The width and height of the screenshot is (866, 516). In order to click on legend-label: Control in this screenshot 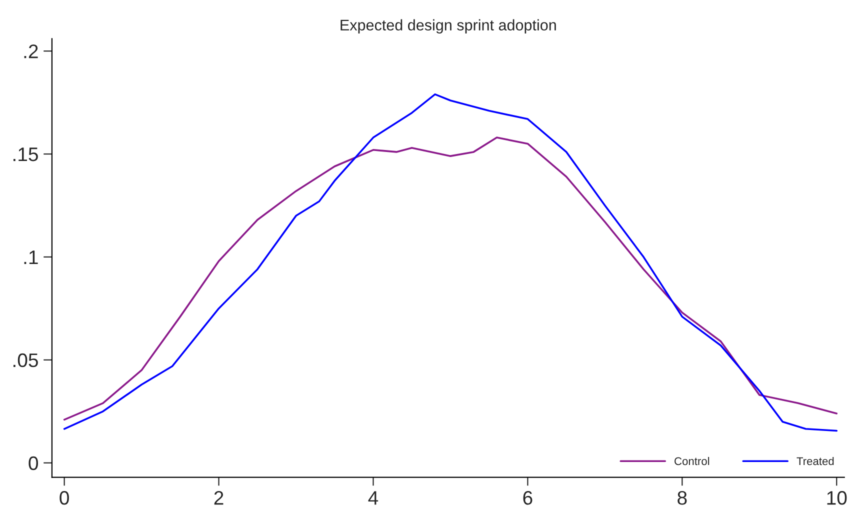, I will do `click(692, 461)`.